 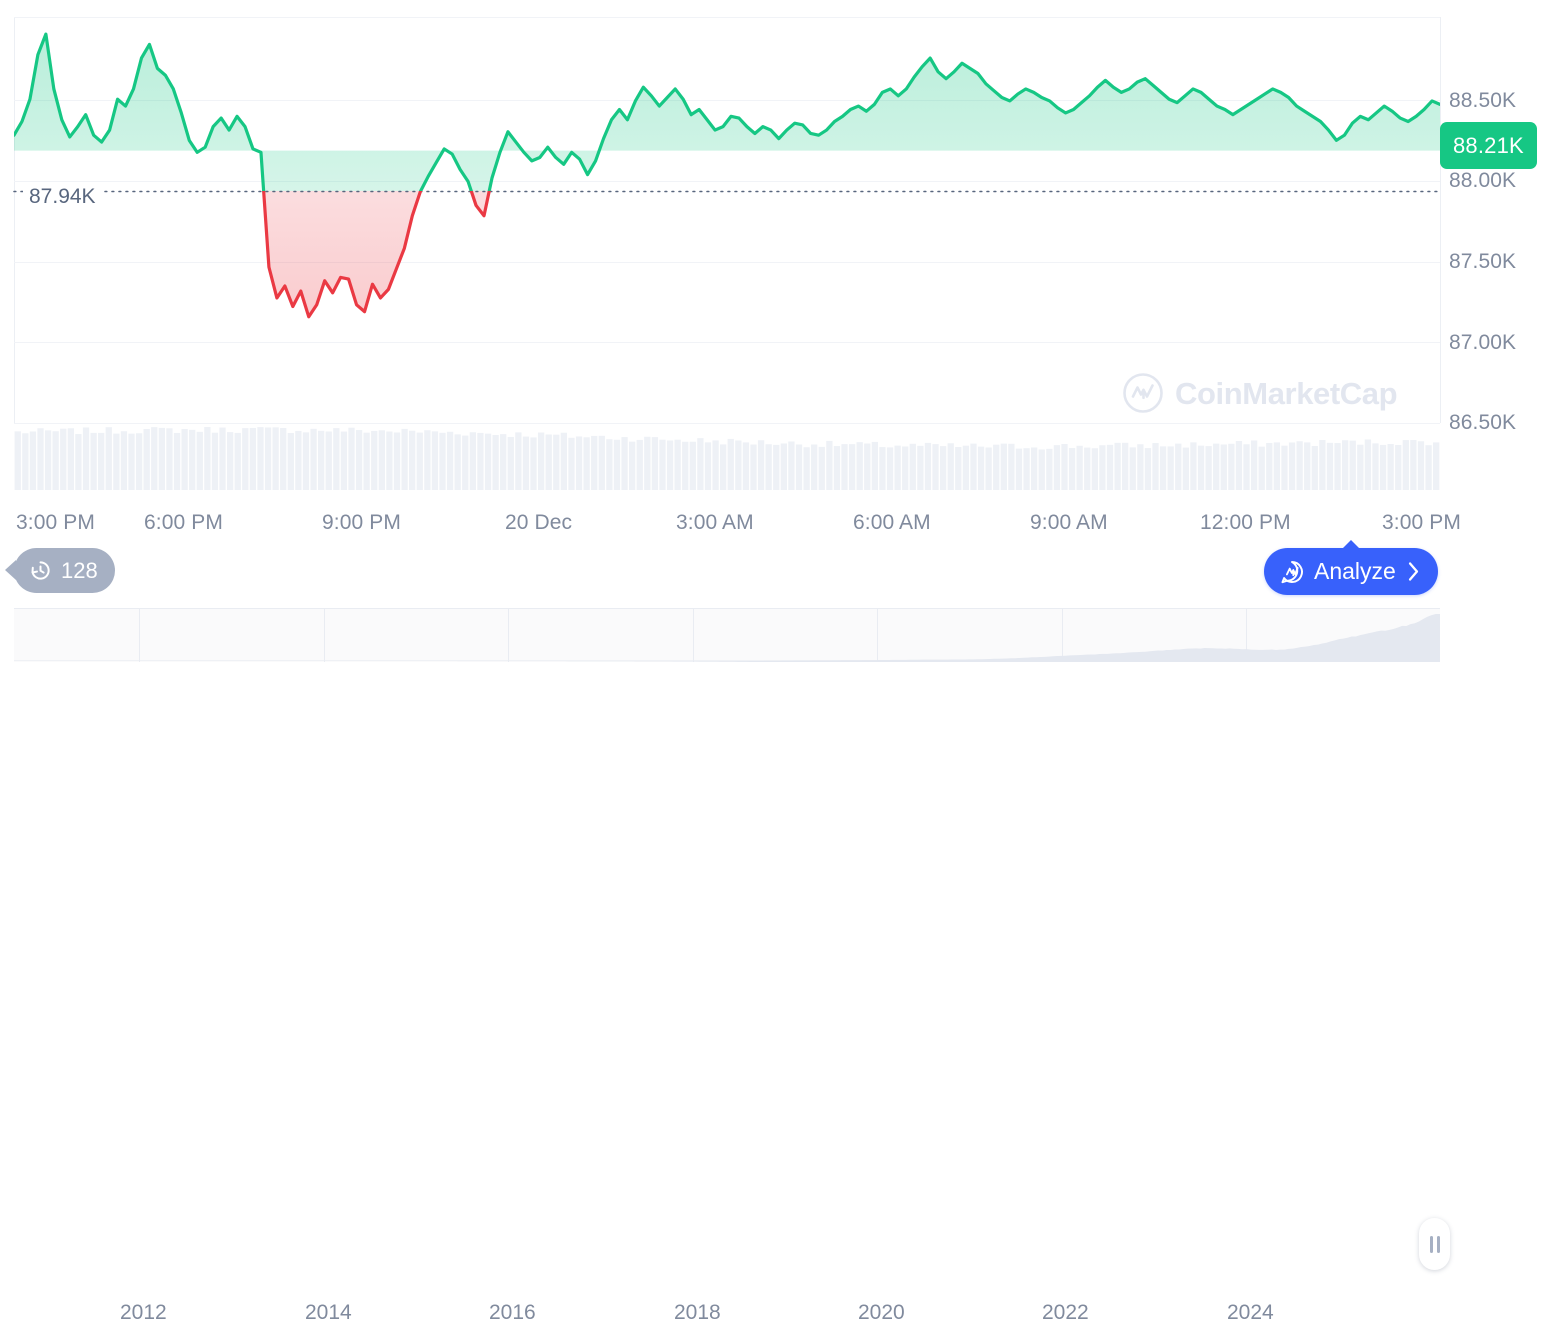 What do you see at coordinates (697, 1312) in the screenshot?
I see `navigator-tick-3: 2018` at bounding box center [697, 1312].